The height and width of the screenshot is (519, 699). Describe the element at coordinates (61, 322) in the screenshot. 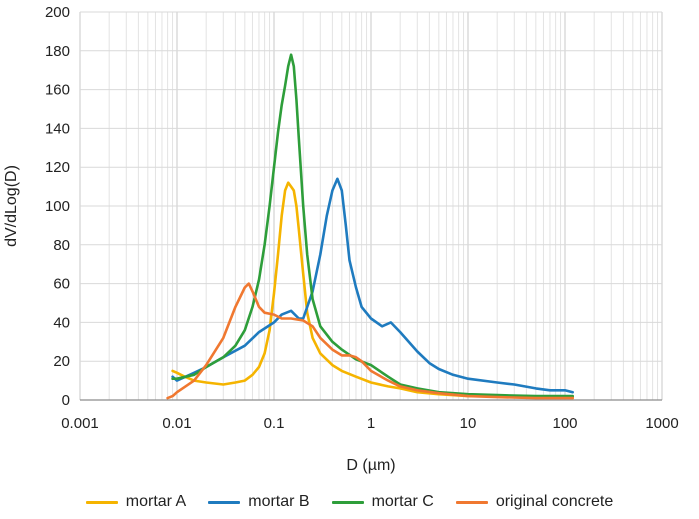

I see `y-tick-label: 40` at that location.